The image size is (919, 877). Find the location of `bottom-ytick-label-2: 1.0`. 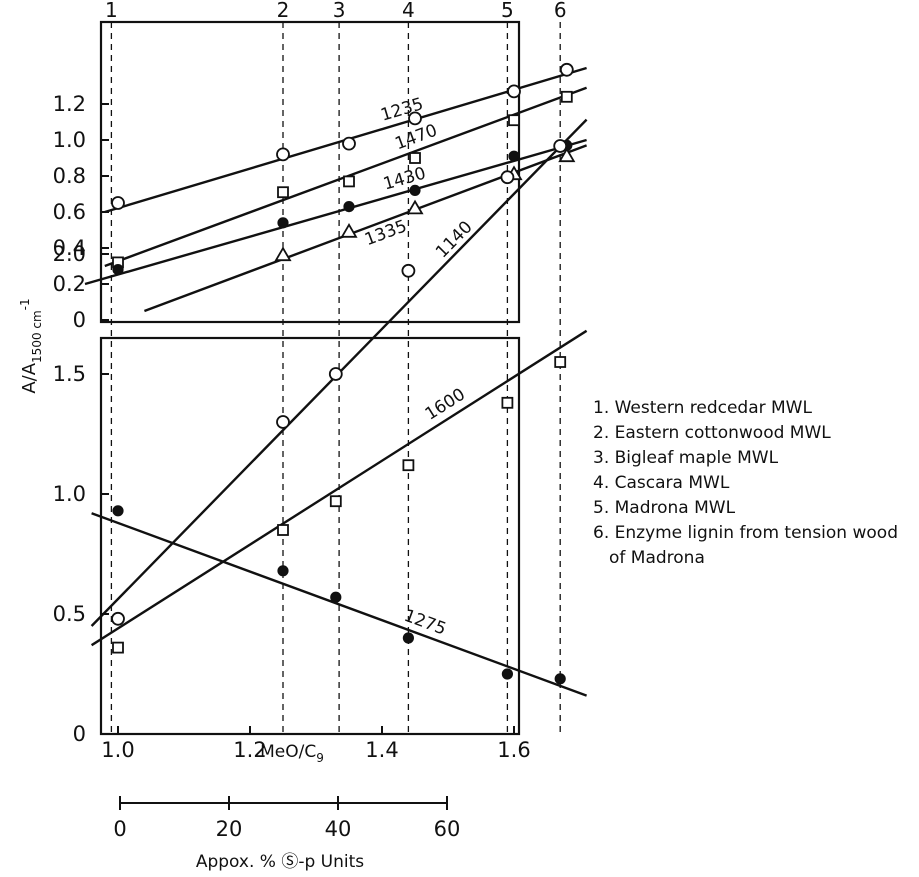

bottom-ytick-label-2: 1.0 is located at coordinates (69, 494).